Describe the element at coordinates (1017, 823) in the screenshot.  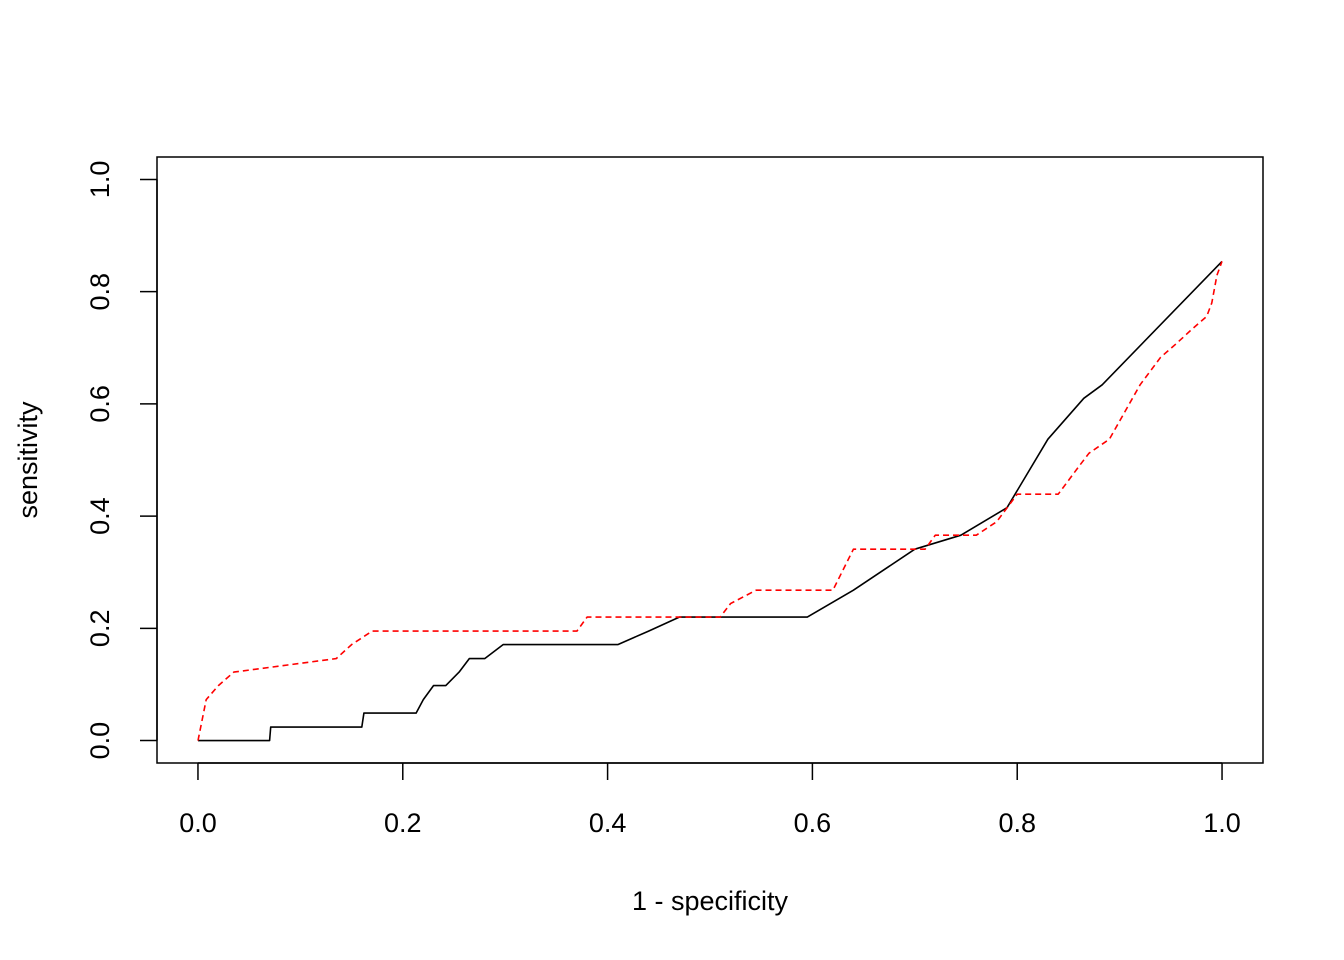
I see `x-tick-label: 0.8` at that location.